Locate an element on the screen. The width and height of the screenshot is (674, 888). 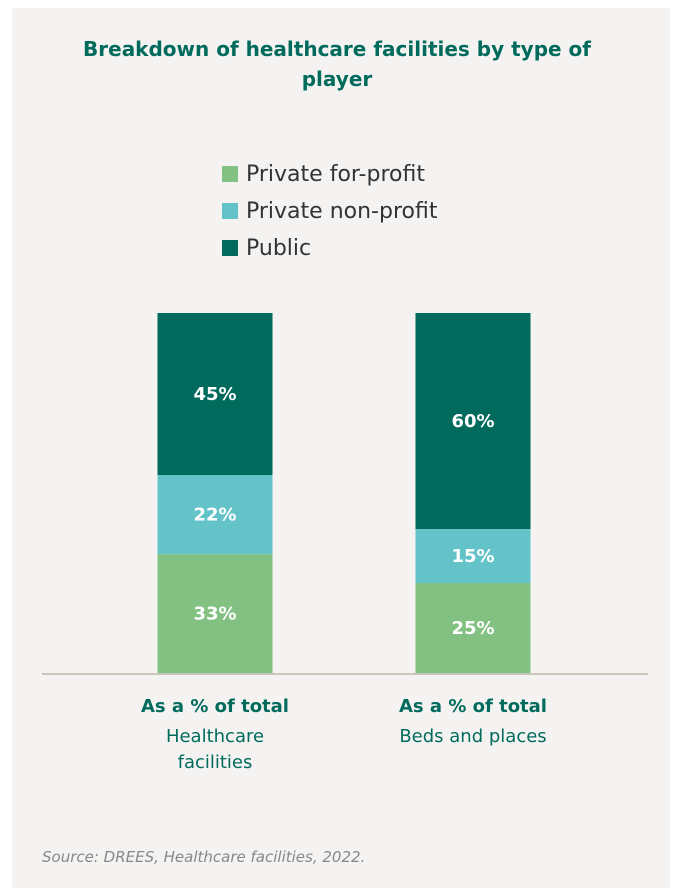
category-name: Healthcare facilities is located at coordinates (215, 749).